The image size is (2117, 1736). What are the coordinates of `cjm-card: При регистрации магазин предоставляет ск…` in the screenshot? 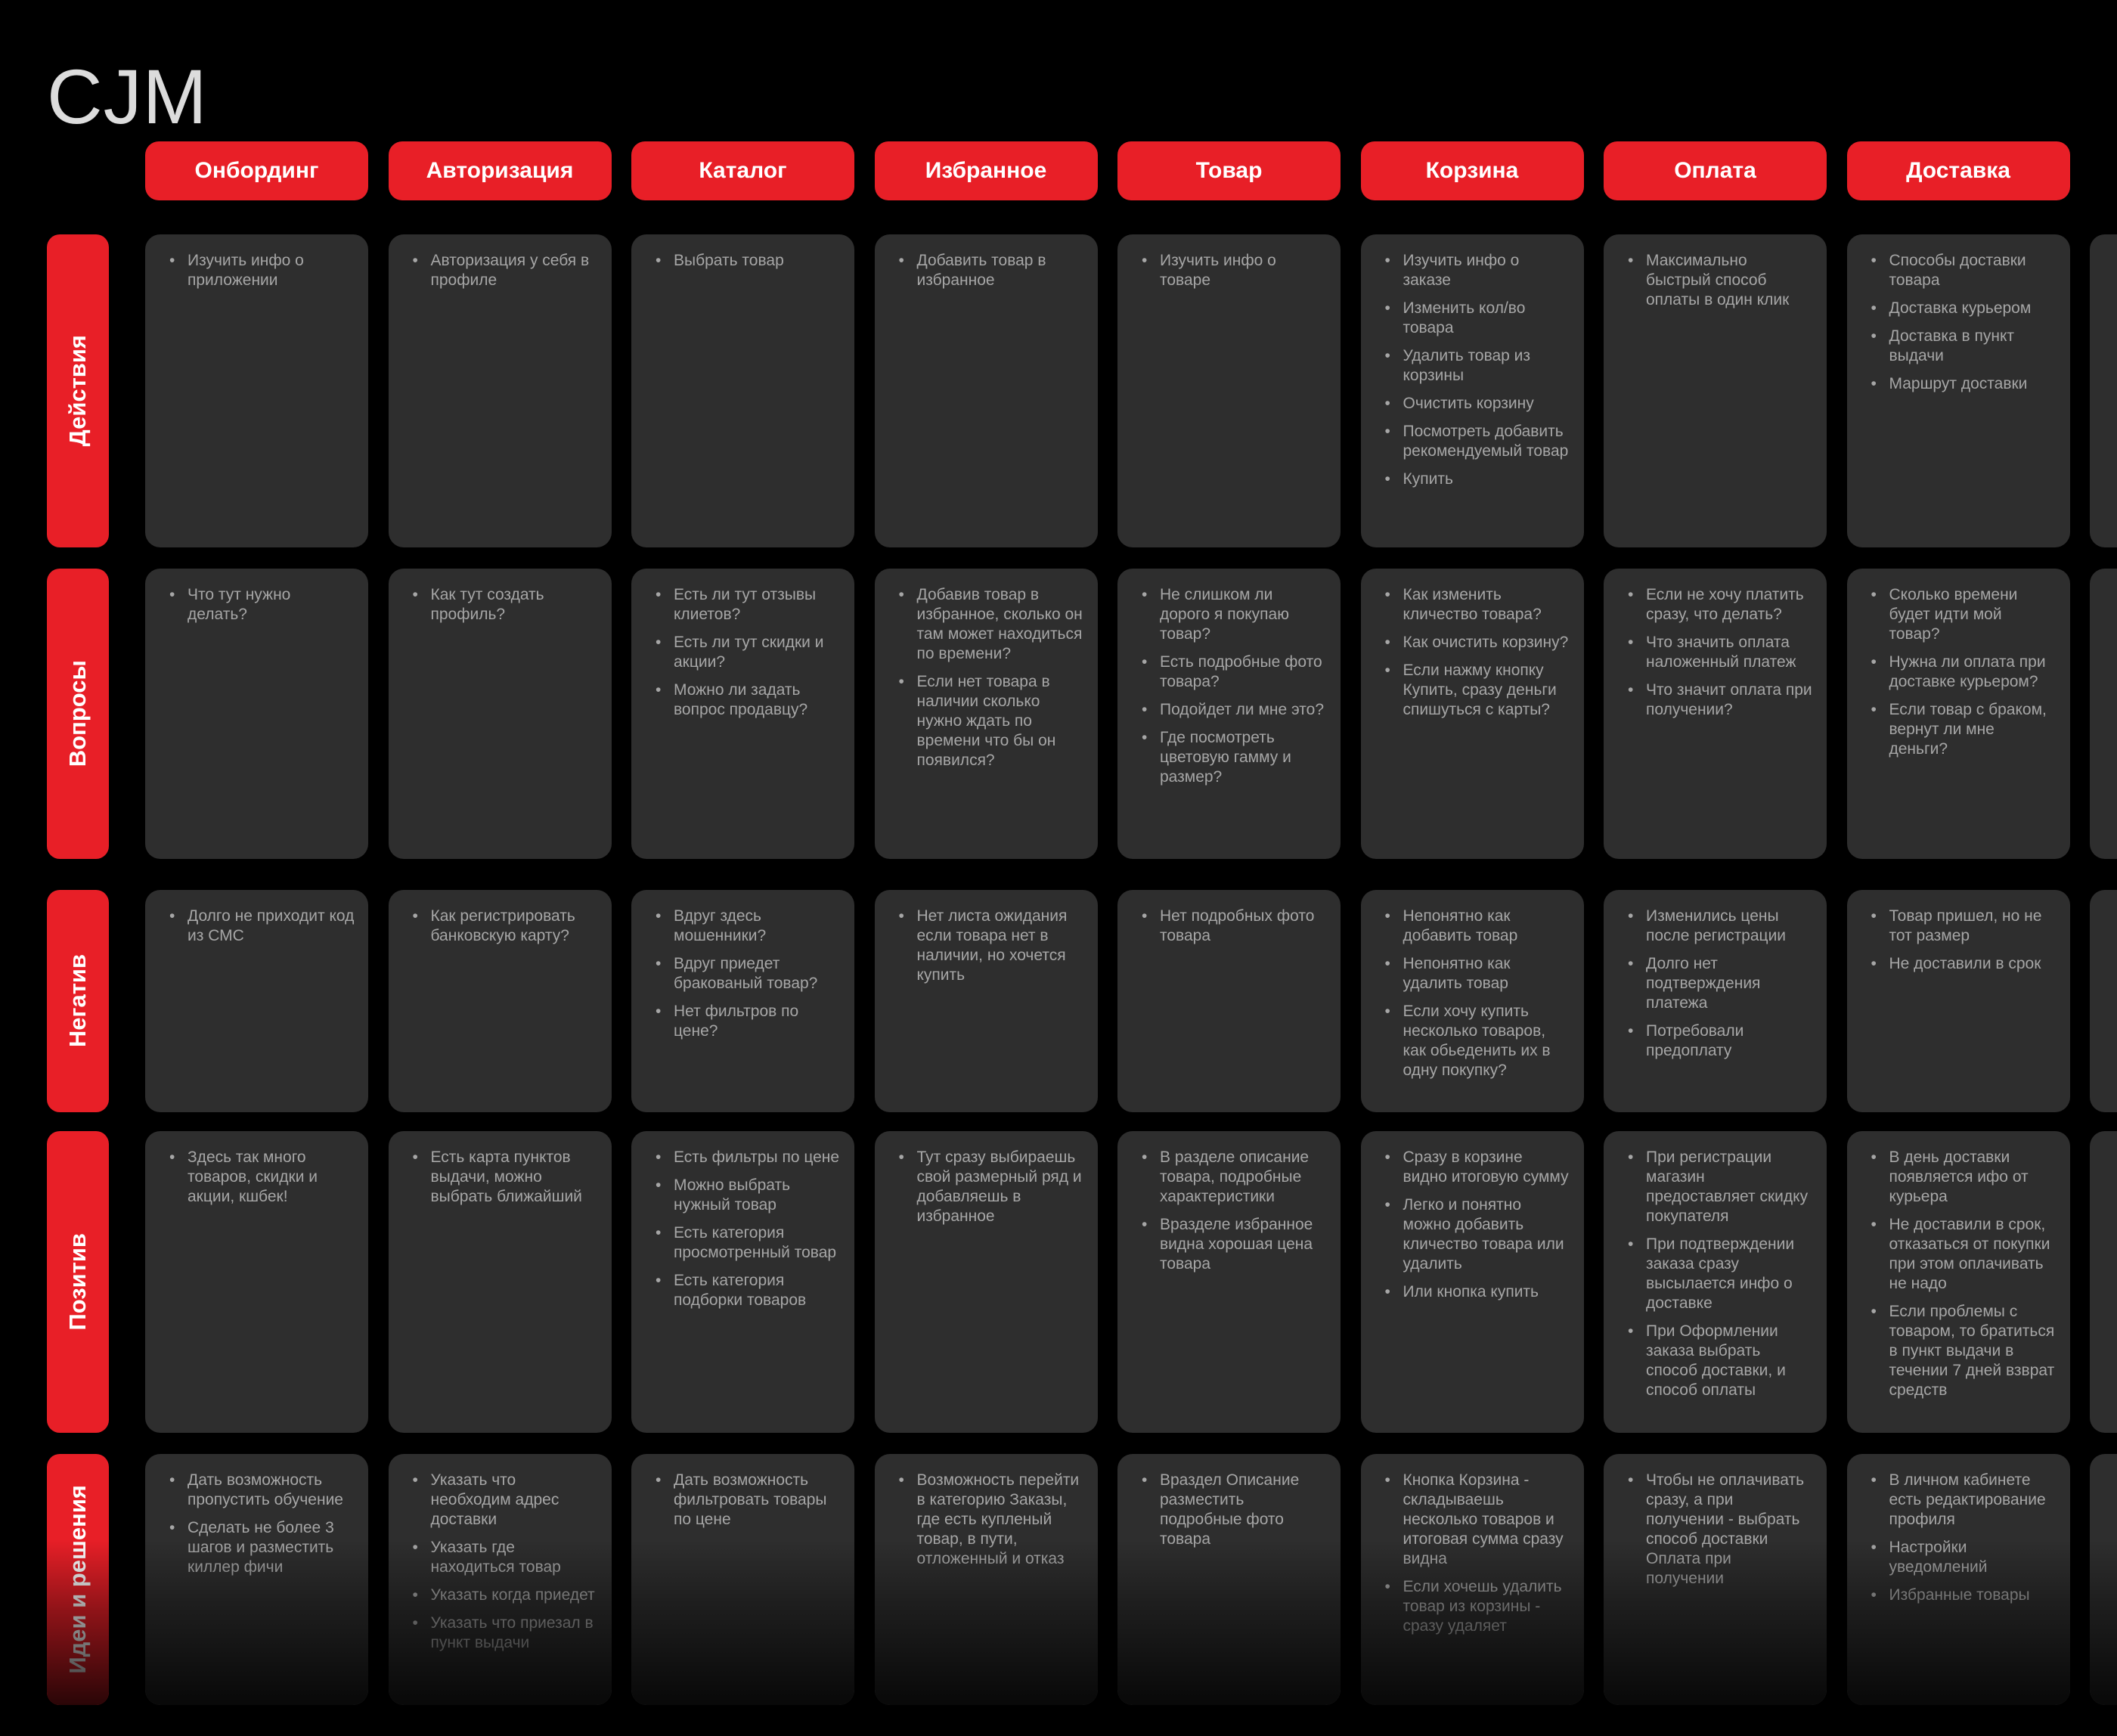 It's located at (1715, 1282).